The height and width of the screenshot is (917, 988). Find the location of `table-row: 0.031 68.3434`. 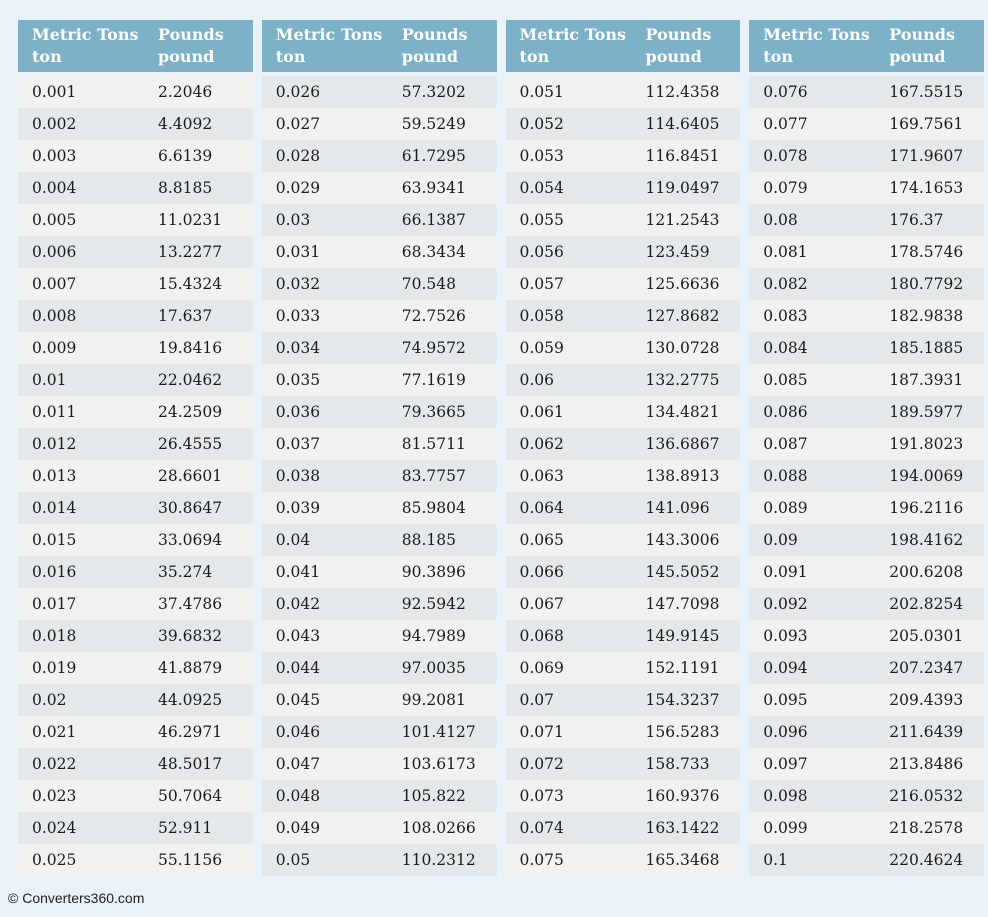

table-row: 0.031 68.3434 is located at coordinates (379, 252).